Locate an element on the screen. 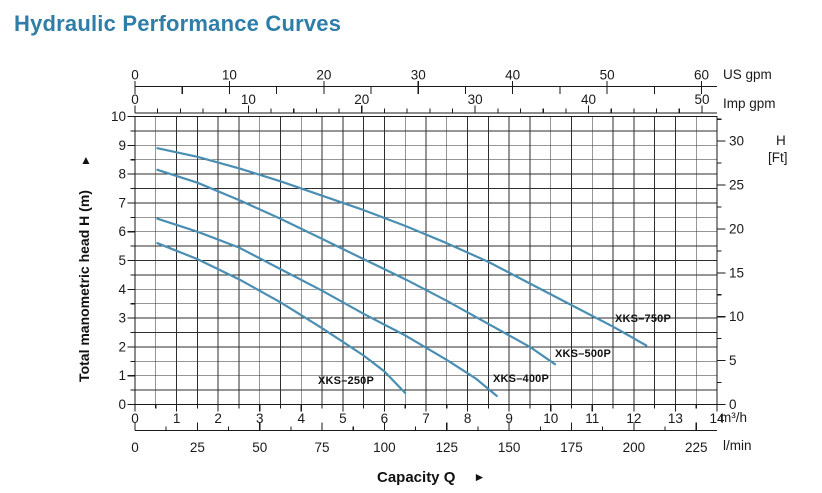 Image resolution: width=822 pixels, height=493 pixels. ft-axis-unit-ft: [Ft] is located at coordinates (778, 157).